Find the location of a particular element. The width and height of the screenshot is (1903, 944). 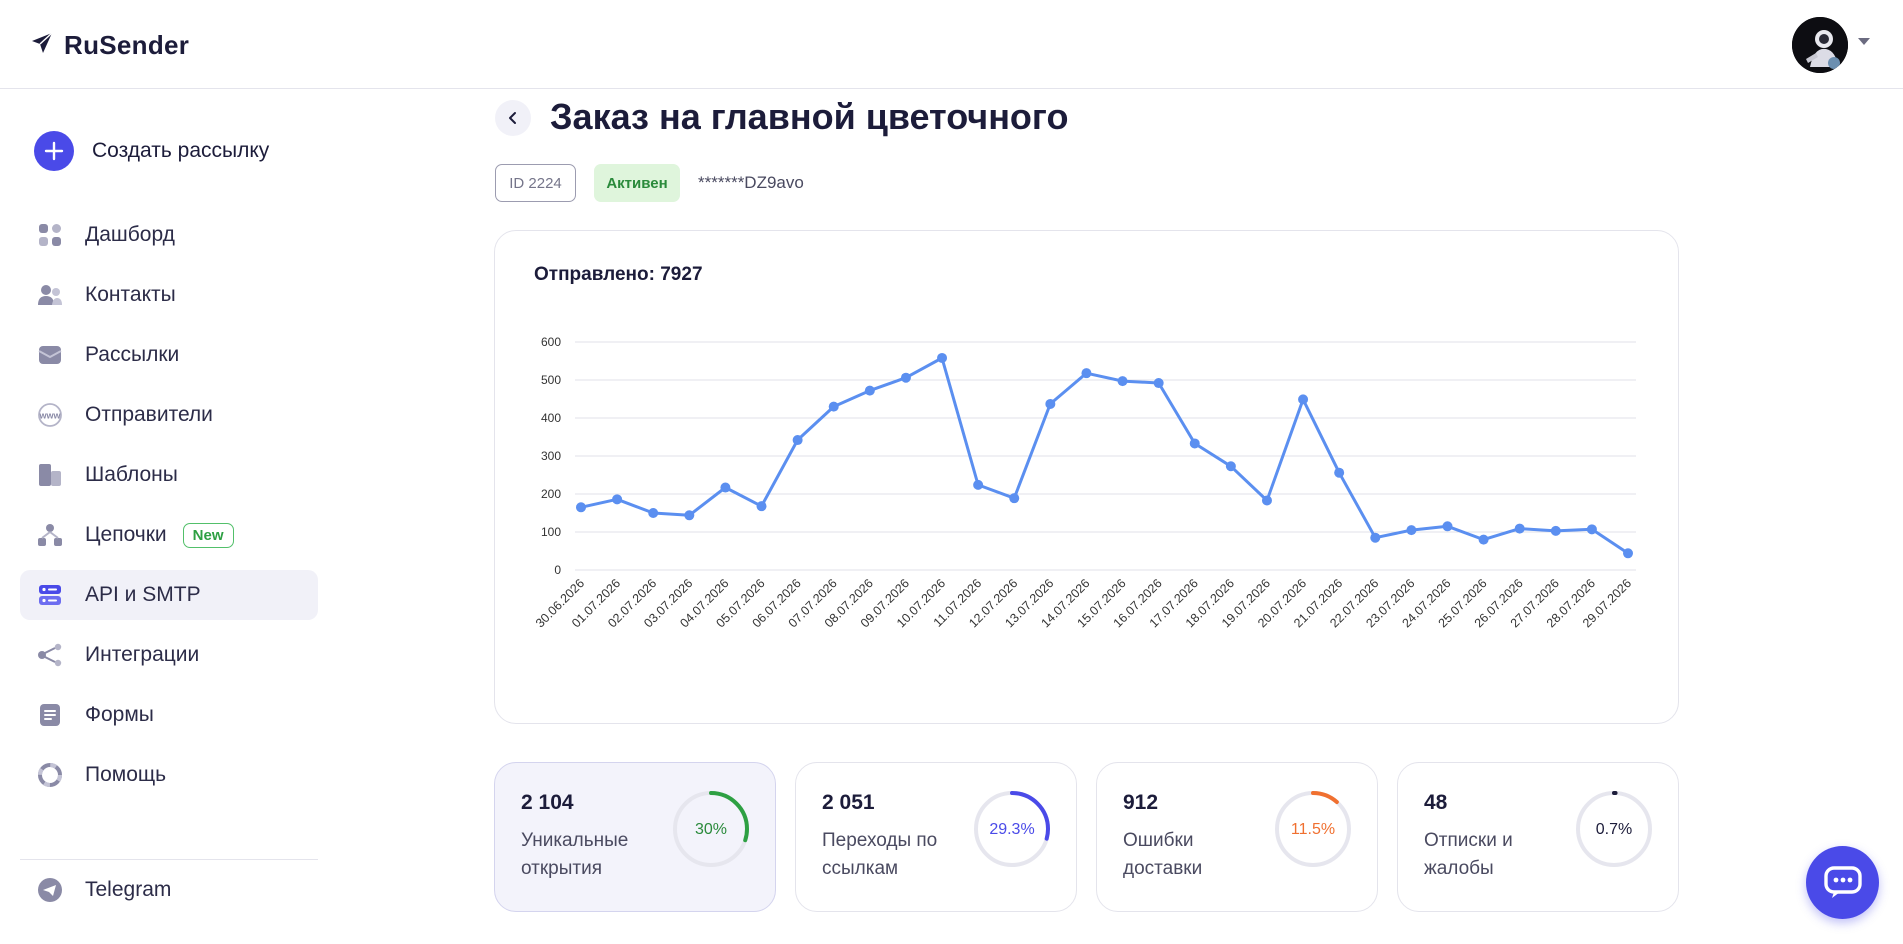

chat-button is located at coordinates (1842, 882).